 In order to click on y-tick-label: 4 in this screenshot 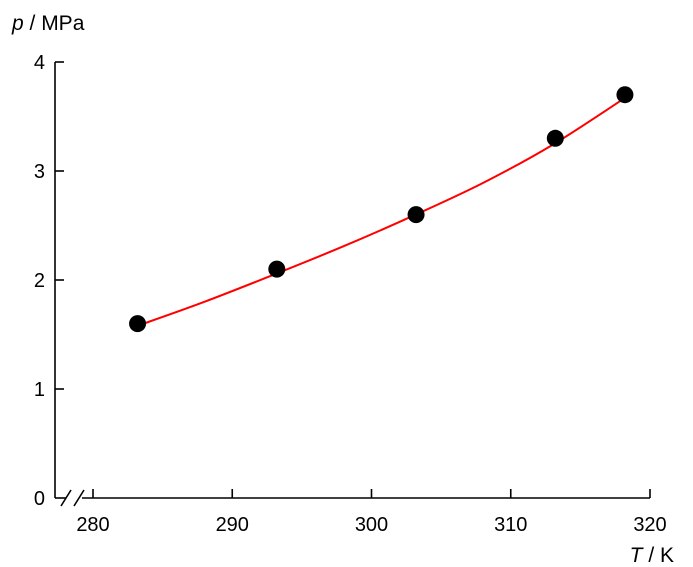, I will do `click(39, 63)`.